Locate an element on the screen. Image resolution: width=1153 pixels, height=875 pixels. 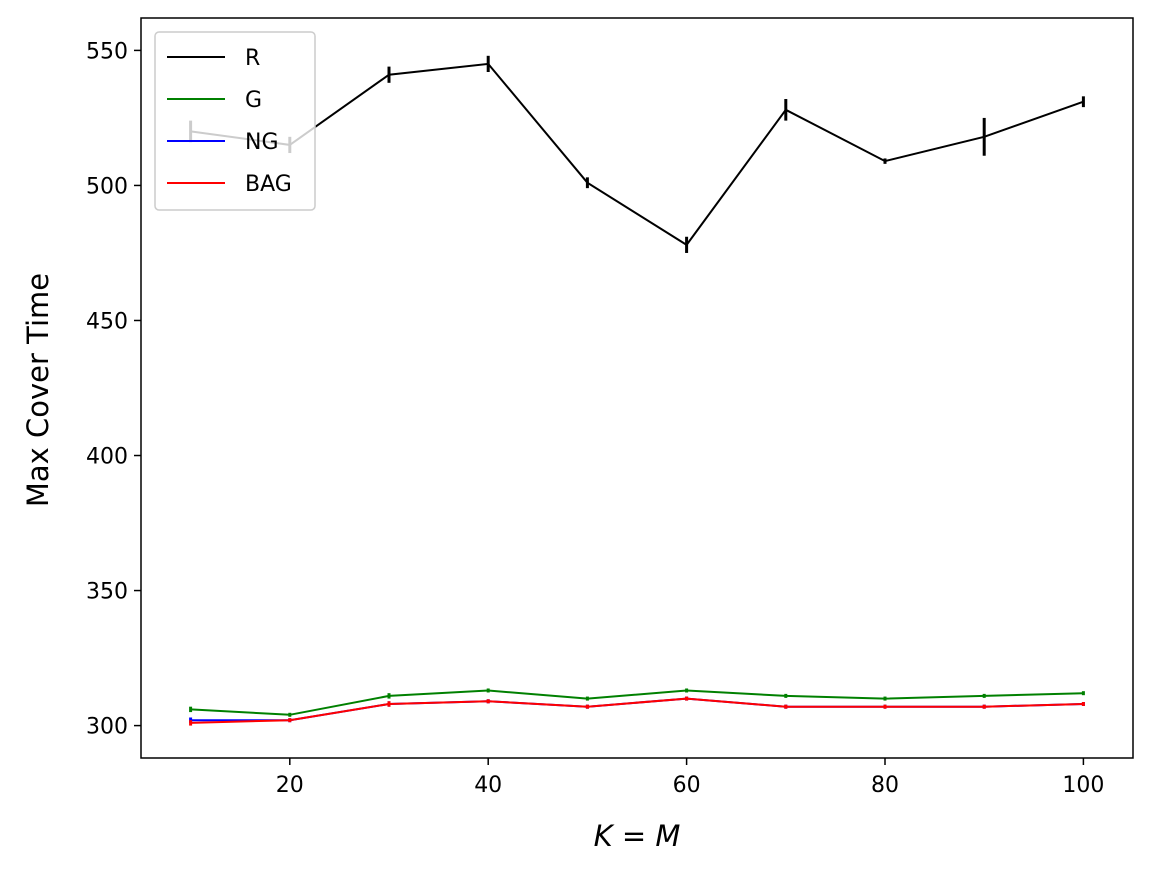
y-tick-label: 550 is located at coordinates (107, 51).